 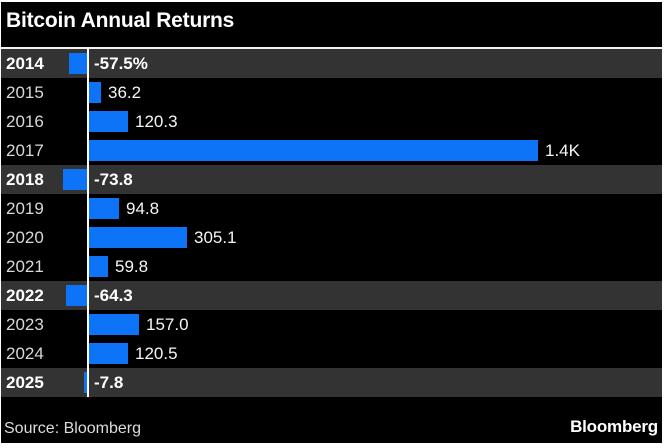 What do you see at coordinates (331, 48) in the screenshot?
I see `title-rule` at bounding box center [331, 48].